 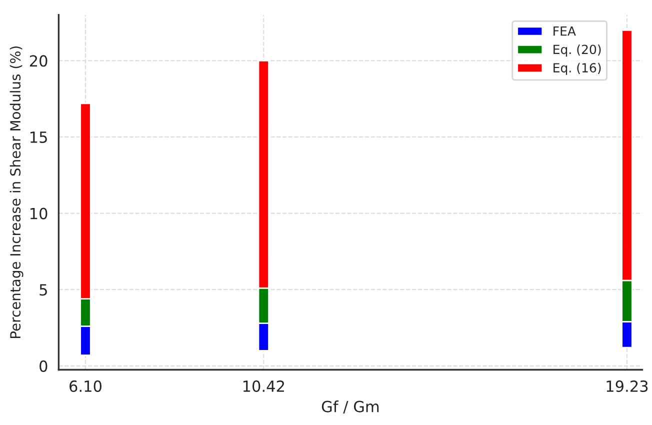 I want to click on x-axis-title: Gf / Gm, so click(x=350, y=407).